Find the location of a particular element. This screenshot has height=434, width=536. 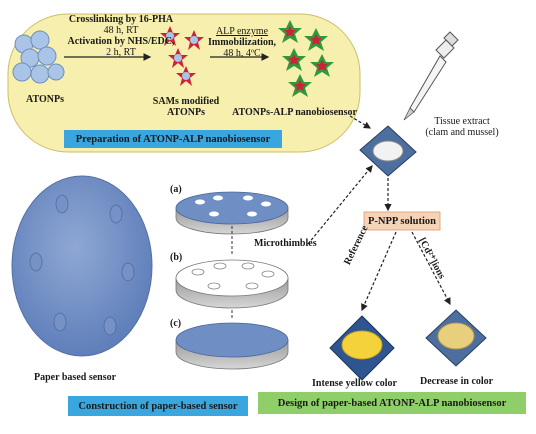

step2-line2: Immobilization, is located at coordinates (242, 42).